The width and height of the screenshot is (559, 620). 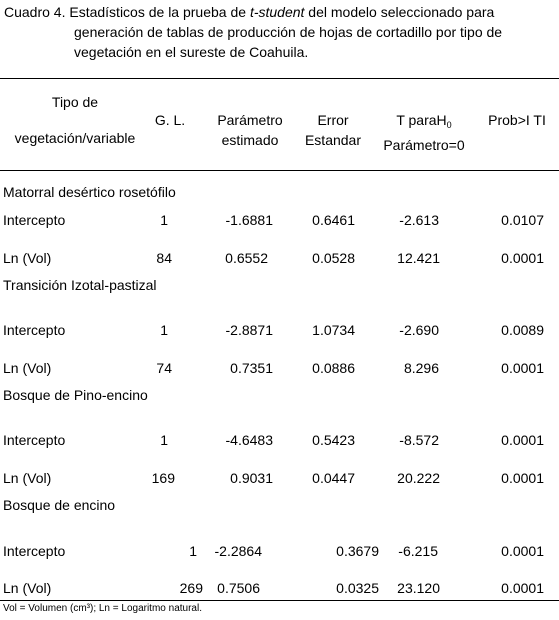 What do you see at coordinates (249, 440) in the screenshot?
I see `cell-param: -4.6483` at bounding box center [249, 440].